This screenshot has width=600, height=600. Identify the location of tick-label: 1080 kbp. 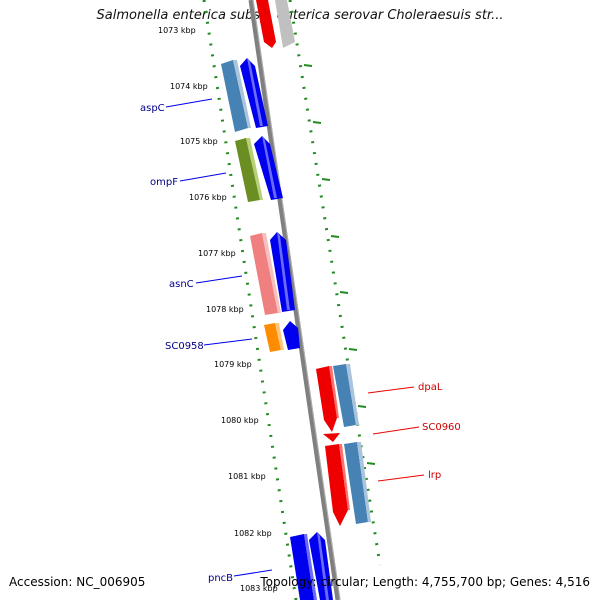
(240, 420).